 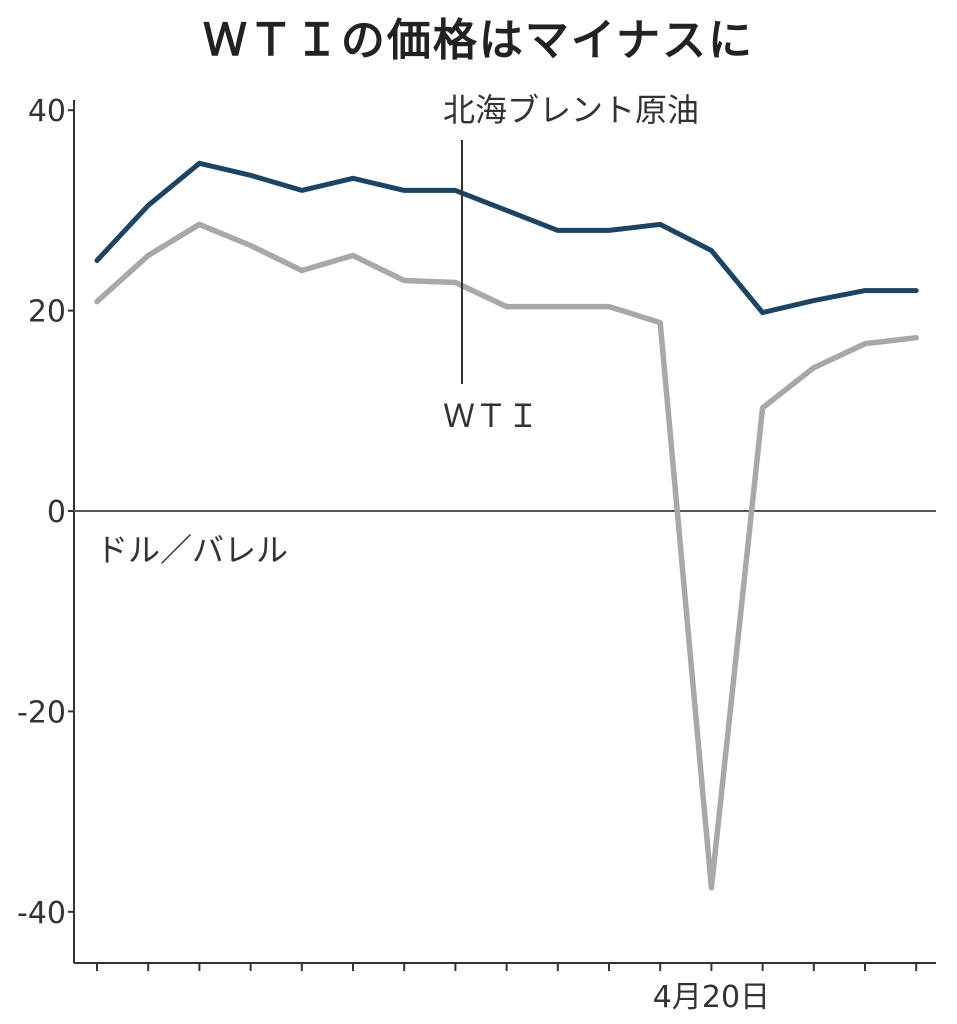 What do you see at coordinates (192, 550) in the screenshot?
I see `unit-label: ドル／バレル` at bounding box center [192, 550].